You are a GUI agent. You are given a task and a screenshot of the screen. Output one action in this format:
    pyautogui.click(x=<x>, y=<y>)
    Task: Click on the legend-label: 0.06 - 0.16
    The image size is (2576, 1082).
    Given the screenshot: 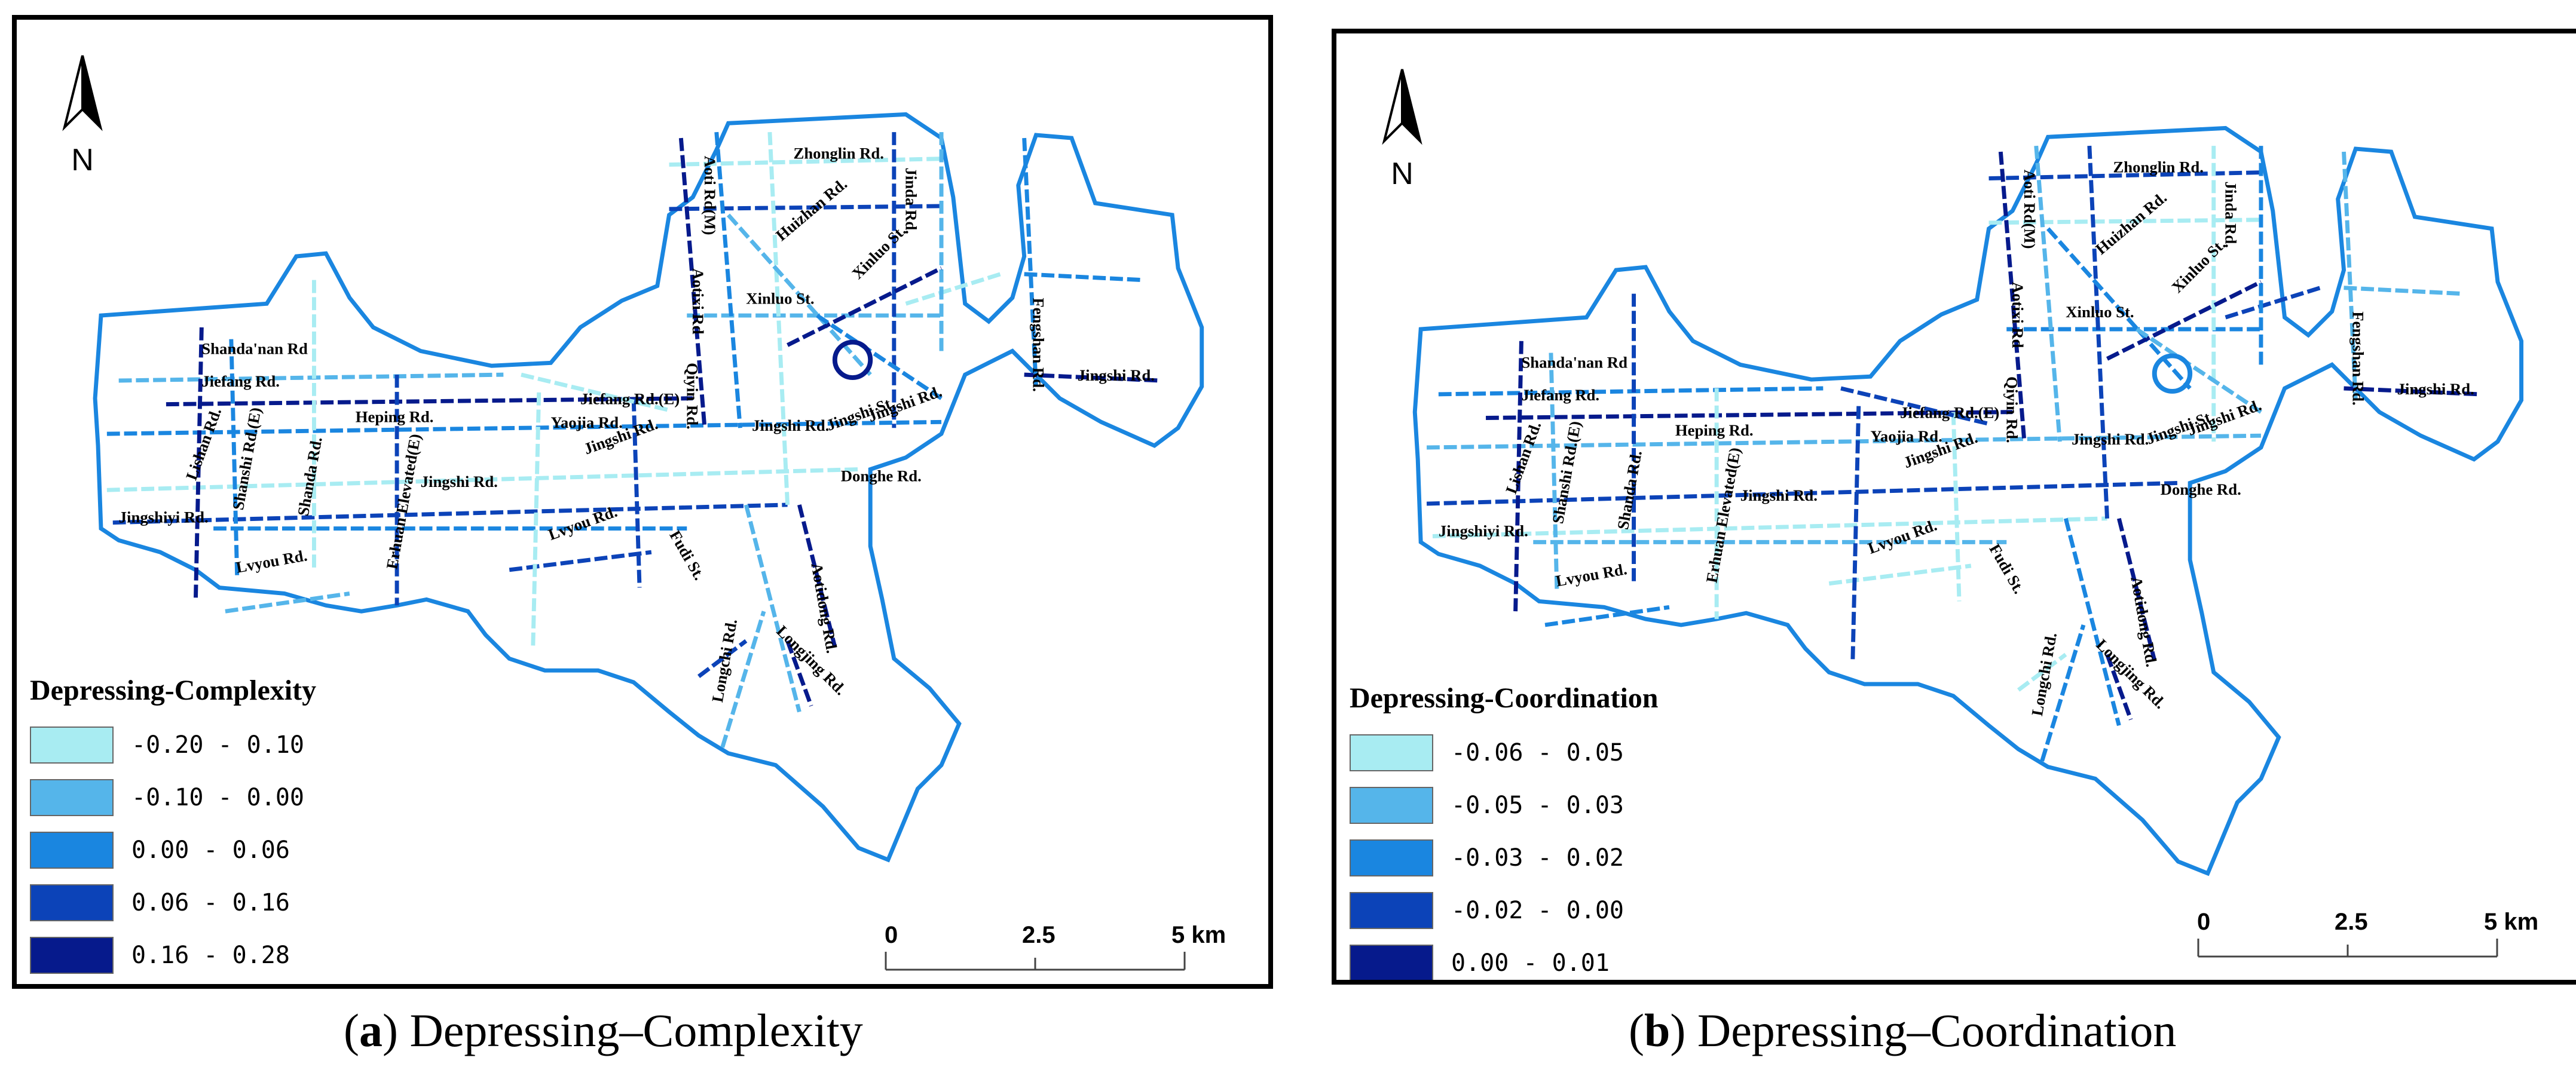 What is the action you would take?
    pyautogui.click(x=210, y=903)
    